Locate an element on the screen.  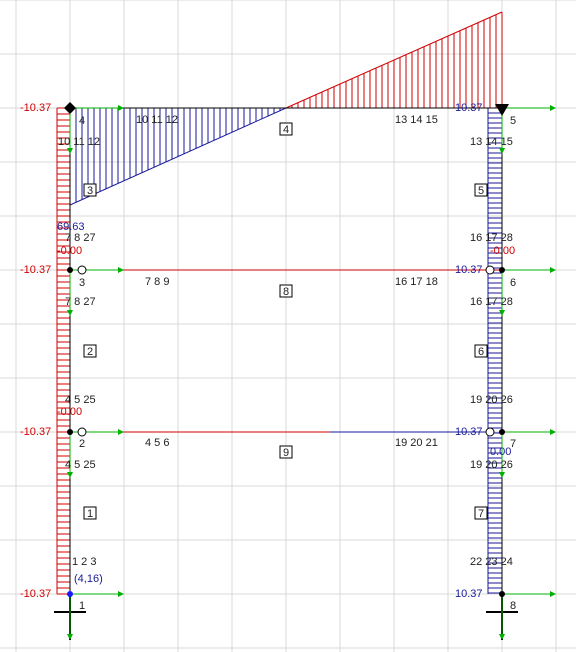
label: 22 23 24 is located at coordinates (491, 562).